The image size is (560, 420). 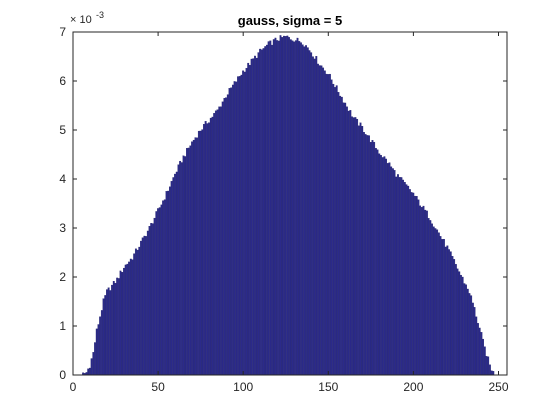 What do you see at coordinates (81, 20) in the screenshot?
I see `y-exponent-base: × 10` at bounding box center [81, 20].